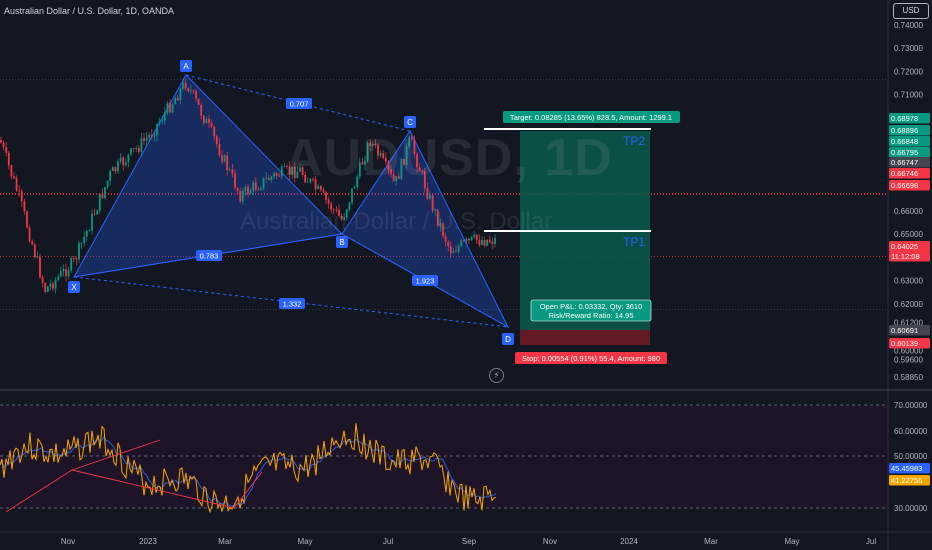  What do you see at coordinates (299, 103) in the screenshot?
I see `ratio-0707: 0.707` at bounding box center [299, 103].